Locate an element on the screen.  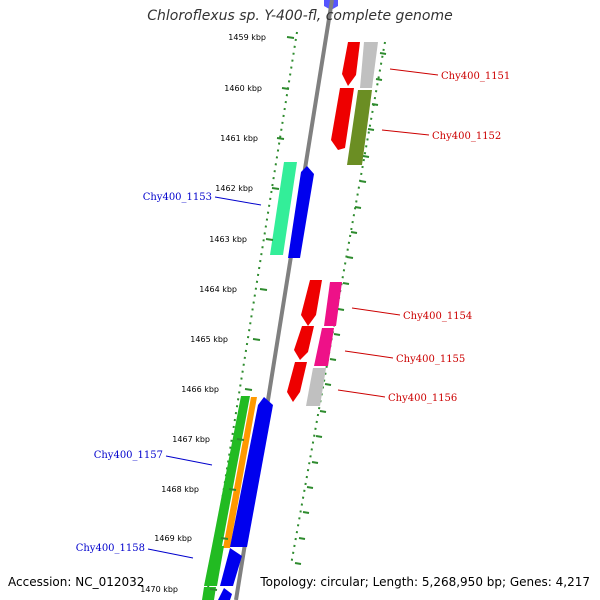
gene-label: Chy400_1152 is located at coordinates (466, 136).